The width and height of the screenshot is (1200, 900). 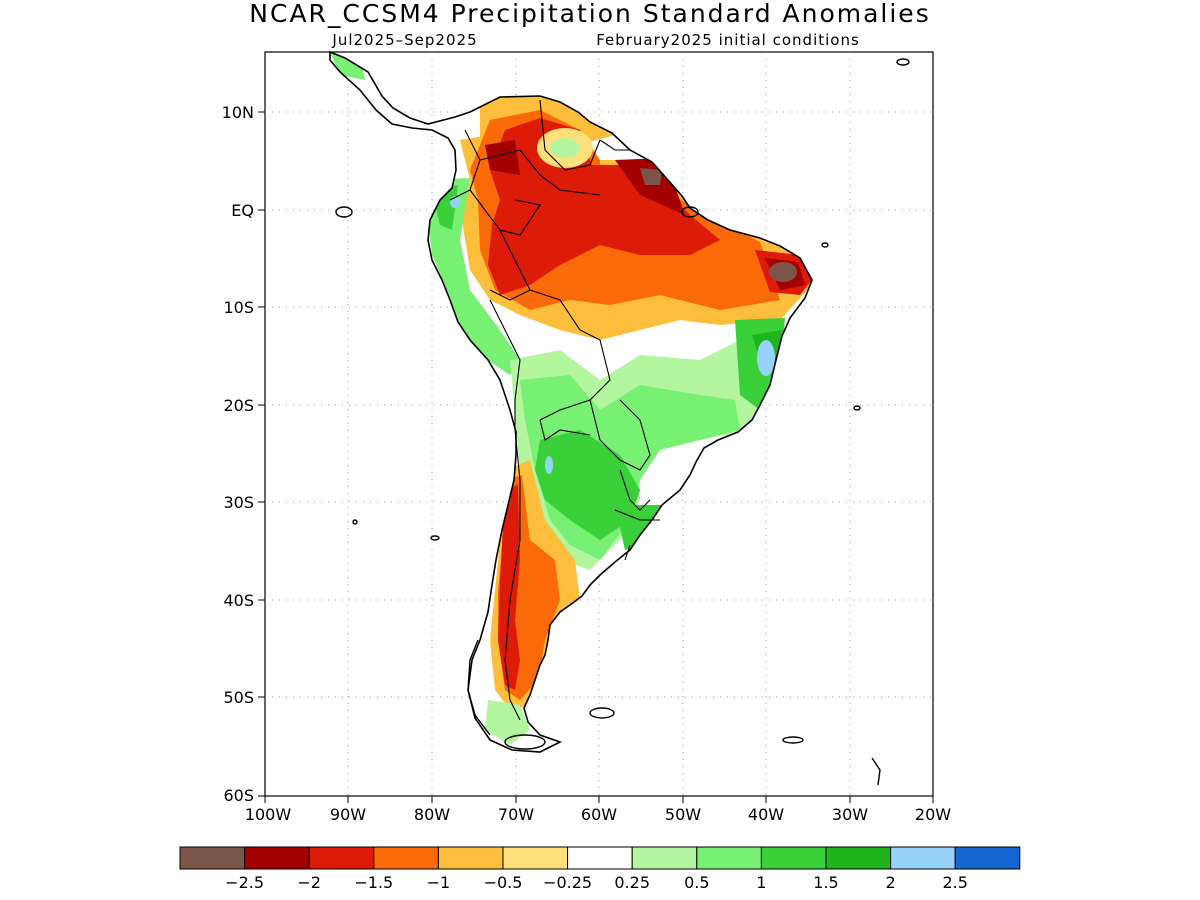 I want to click on lon-tick-label: 80W, so click(x=432, y=814).